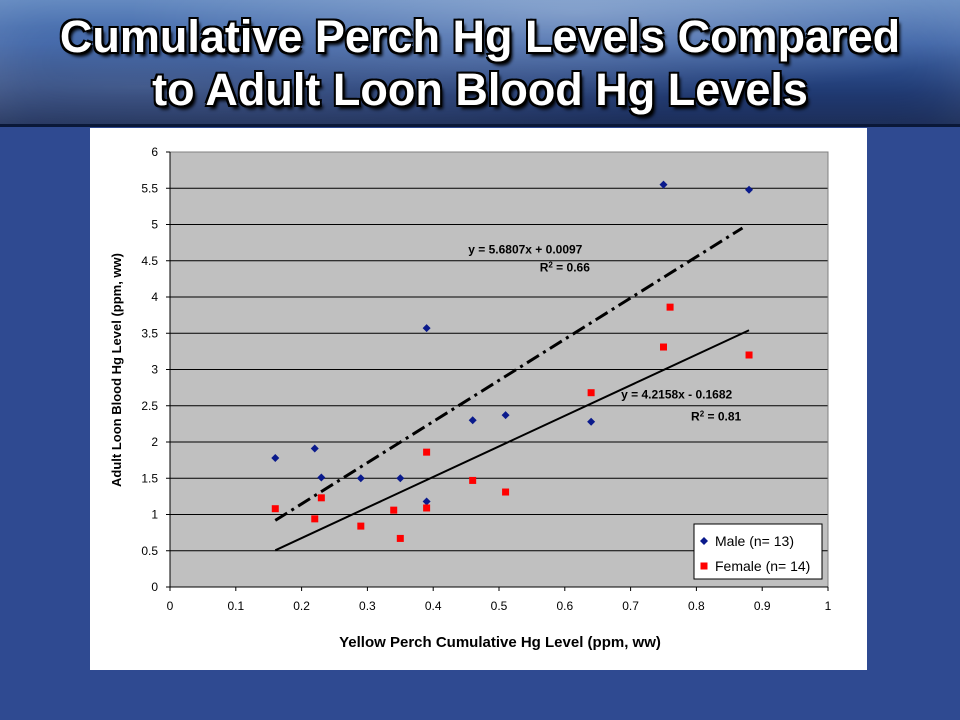  I want to click on x-tick-label: 0.4, so click(433, 606).